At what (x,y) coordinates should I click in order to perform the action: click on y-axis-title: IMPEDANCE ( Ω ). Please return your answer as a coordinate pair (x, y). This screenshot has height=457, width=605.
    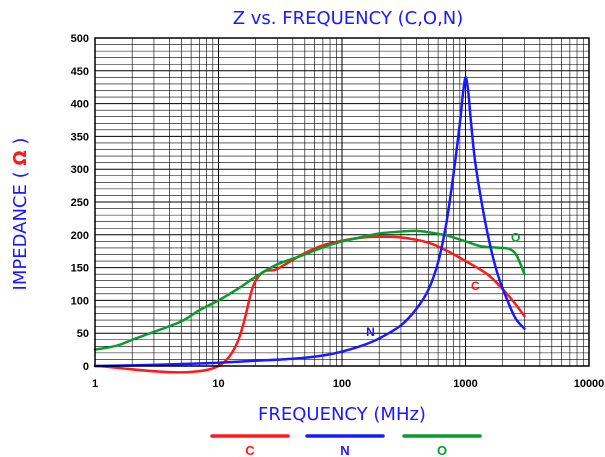
    Looking at the image, I should click on (20, 214).